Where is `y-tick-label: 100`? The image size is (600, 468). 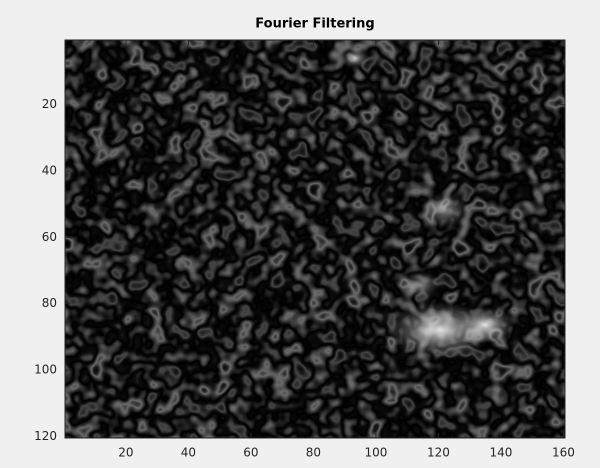
y-tick-label: 100 is located at coordinates (45, 370).